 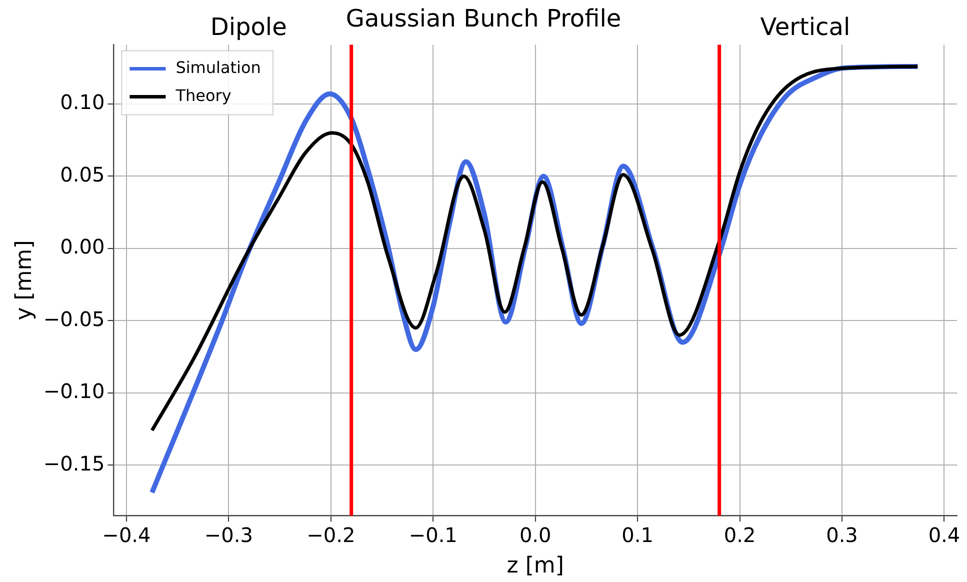 What do you see at coordinates (74, 391) in the screenshot?
I see `y-tick-label: −0.10` at bounding box center [74, 391].